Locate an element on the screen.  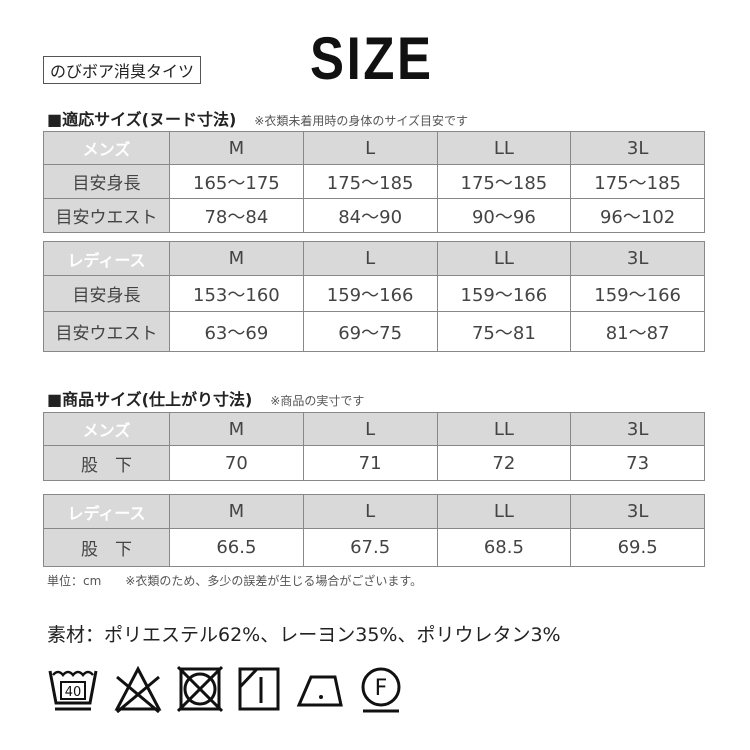
section-product-size: ■商品サイズ(仕上がり寸法) ※商品の実寸です is located at coordinates (205, 398).